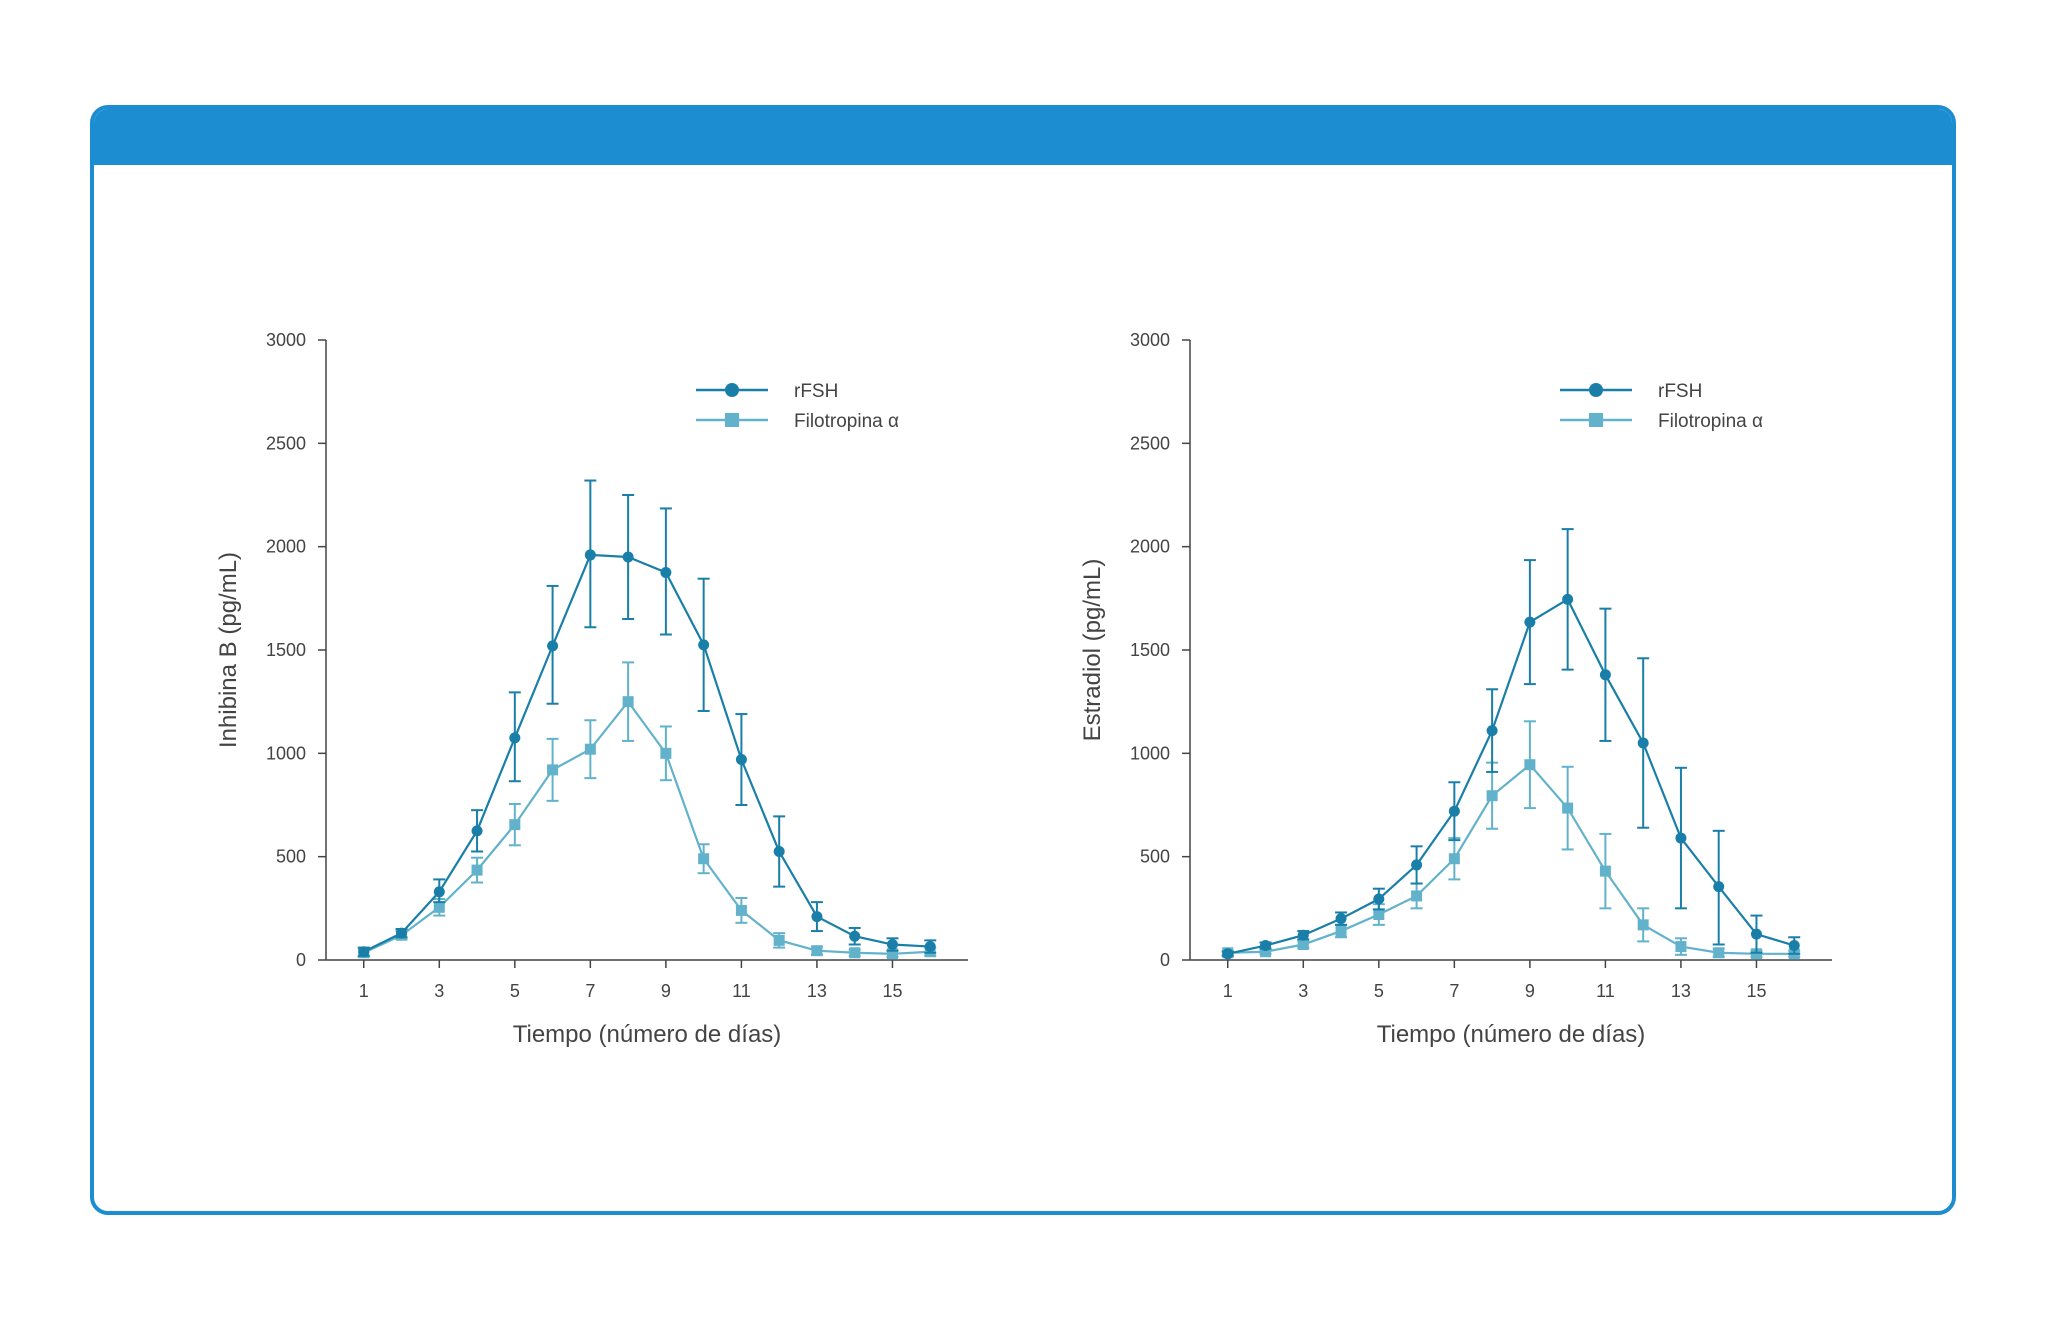 The width and height of the screenshot is (2048, 1322). Describe the element at coordinates (816, 391) in the screenshot. I see `inhibina-legend-rfsh-label: rFSH` at that location.